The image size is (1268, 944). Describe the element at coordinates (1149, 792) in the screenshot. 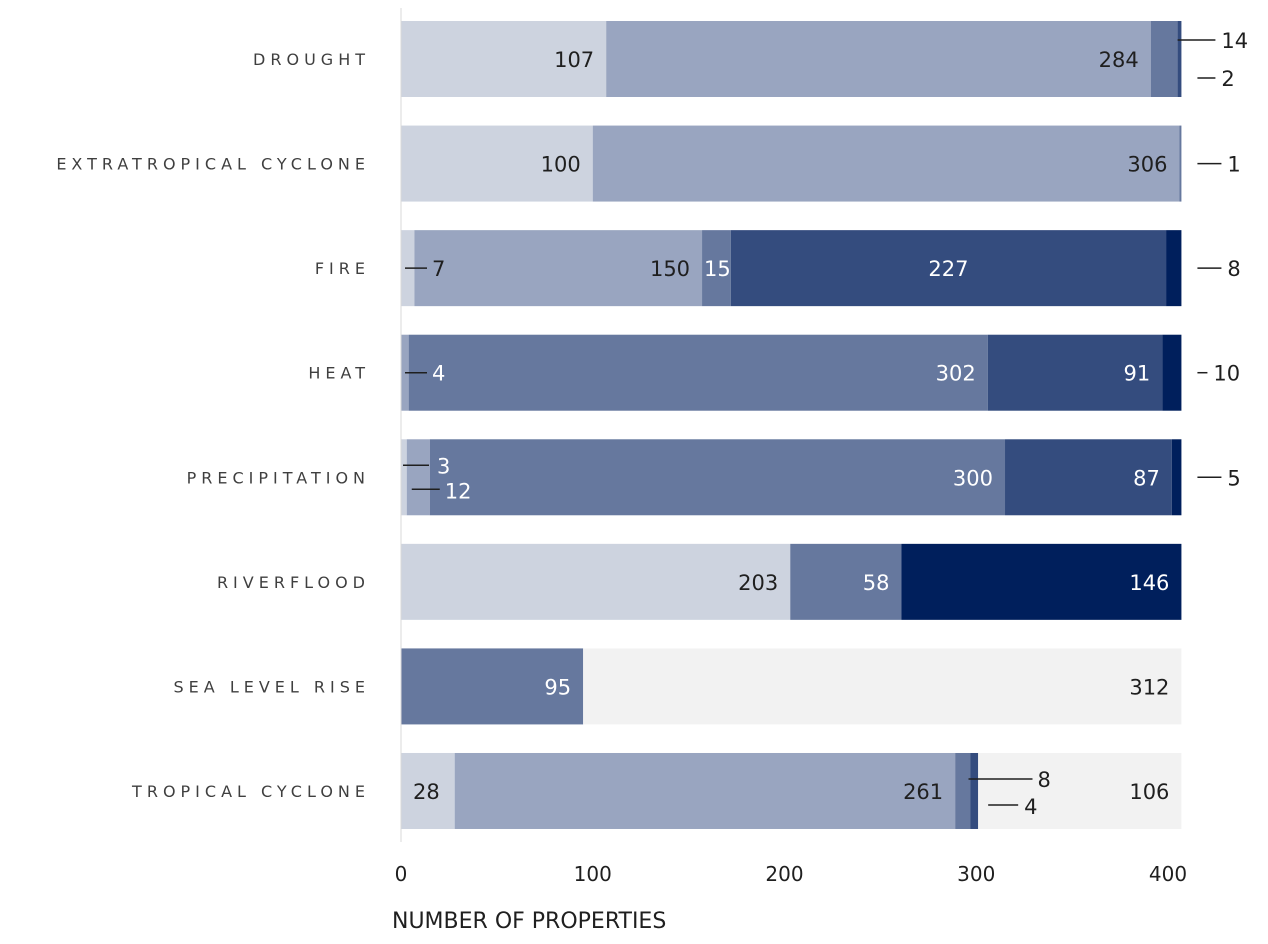

I see `value-label-tropical-cyclone-4: 106` at that location.